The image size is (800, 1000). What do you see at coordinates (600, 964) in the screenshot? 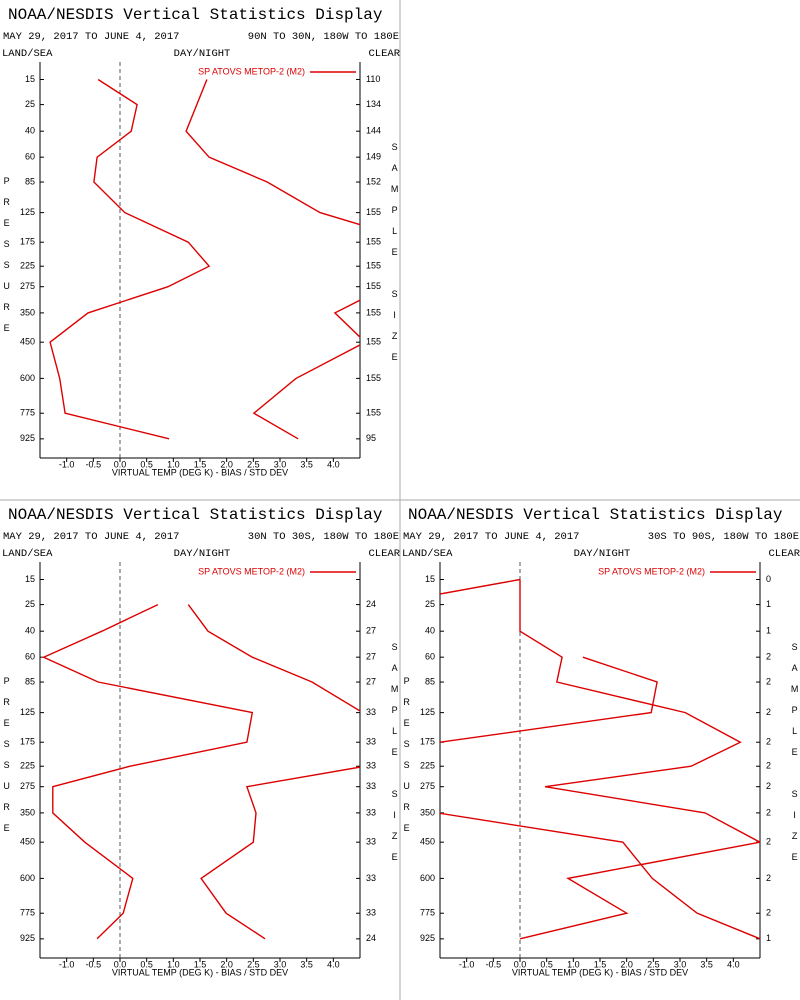
I see `x-tick-label: 1.5` at bounding box center [600, 964].